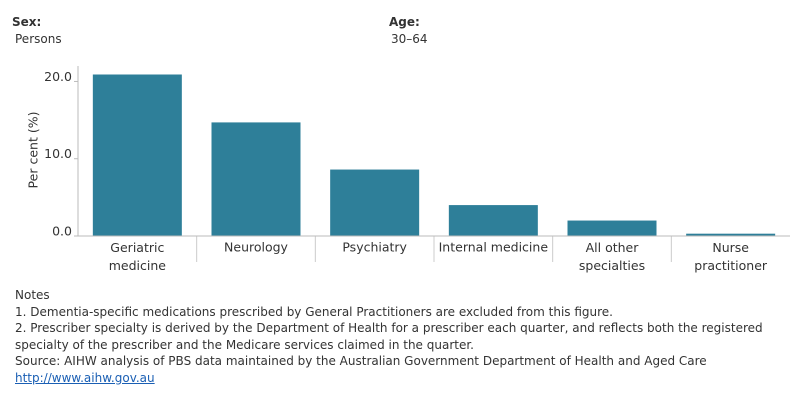 This screenshot has height=400, width=800. What do you see at coordinates (138, 256) in the screenshot?
I see `x-tick-label: Geriatric medicine` at bounding box center [138, 256].